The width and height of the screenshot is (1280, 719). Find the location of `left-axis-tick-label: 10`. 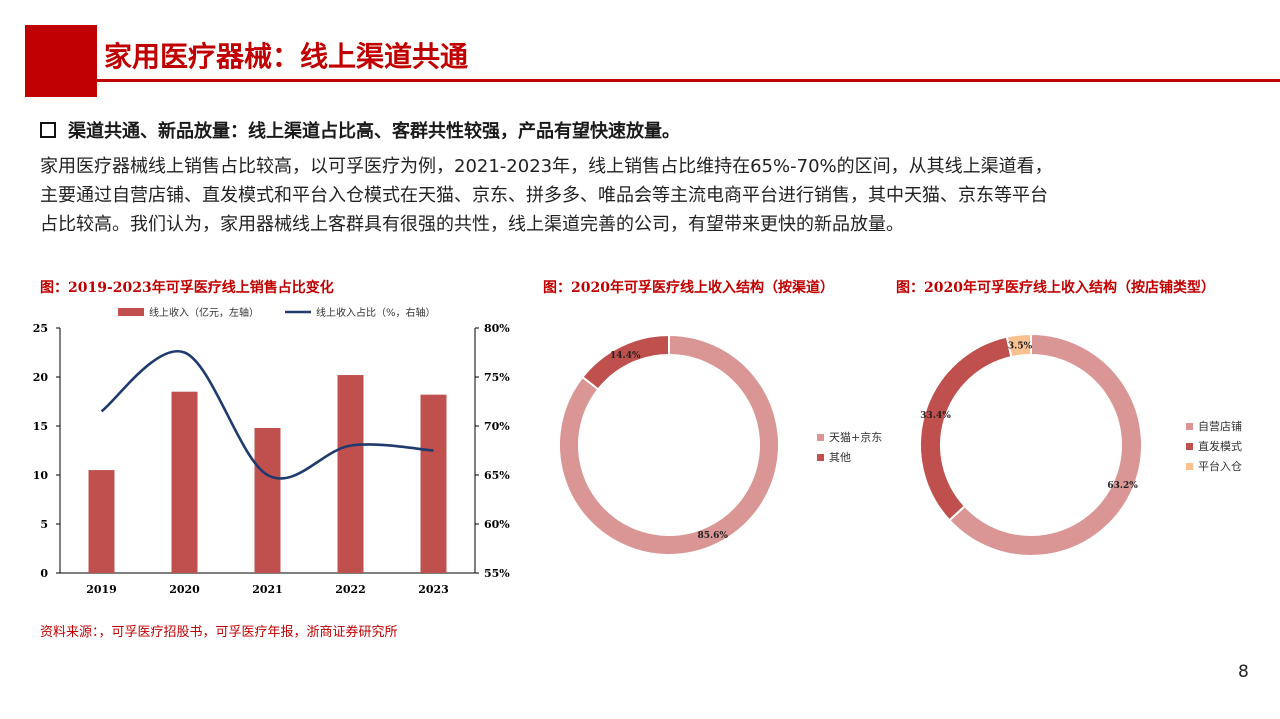

left-axis-tick-label: 10 is located at coordinates (41, 475).